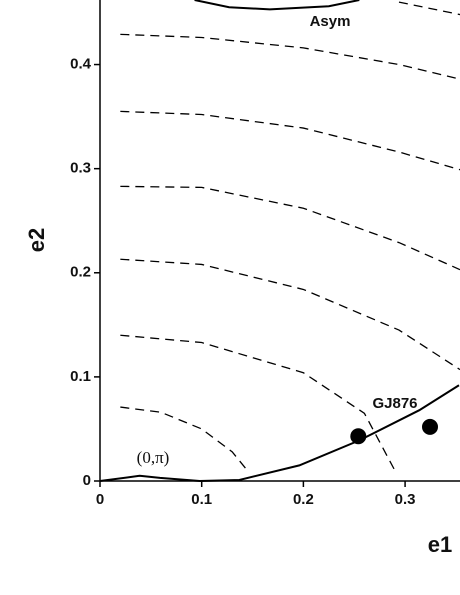  Describe the element at coordinates (80, 168) in the screenshot. I see `y-tick-label: 0.3` at that location.